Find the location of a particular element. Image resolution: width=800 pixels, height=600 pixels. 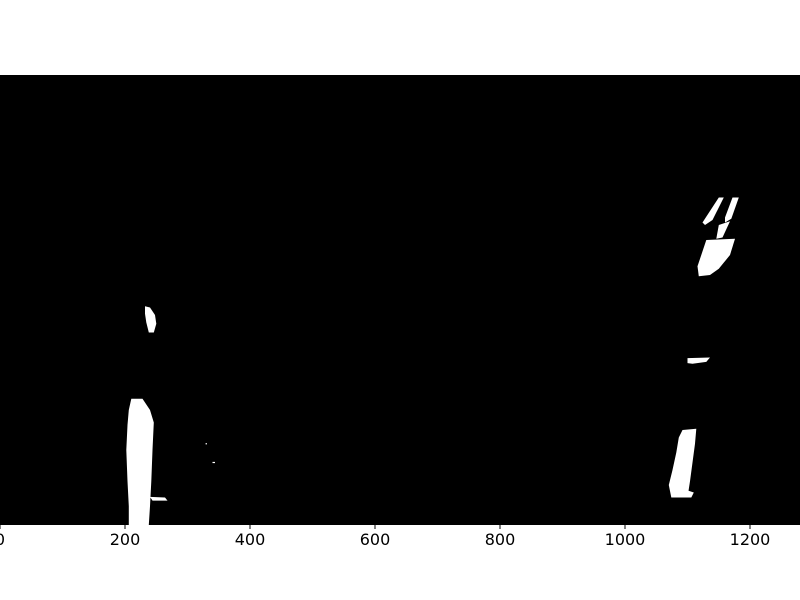

right-lane-lower-segment is located at coordinates (682, 463).